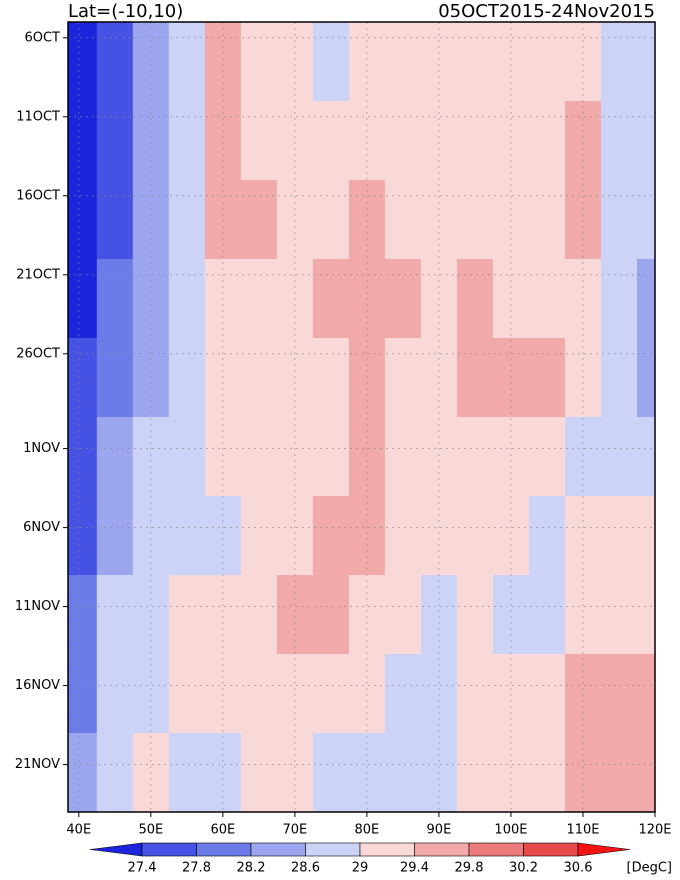 Image resolution: width=680 pixels, height=880 pixels. I want to click on colorbar-label: 27.4, so click(142, 868).